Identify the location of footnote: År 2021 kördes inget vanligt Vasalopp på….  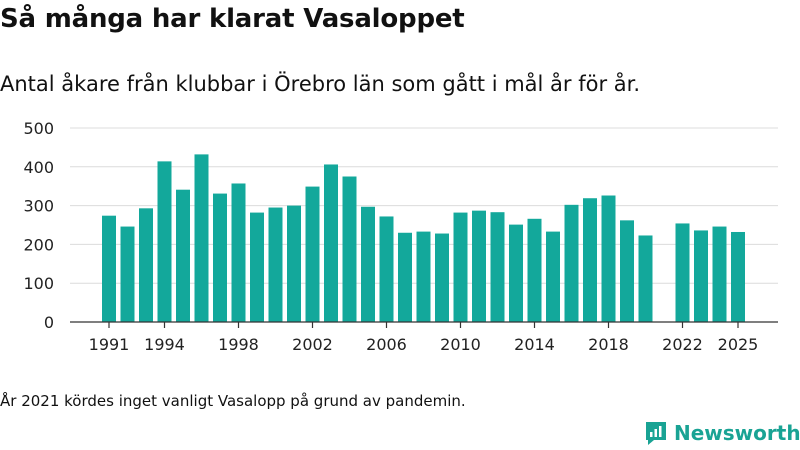
(233, 401).